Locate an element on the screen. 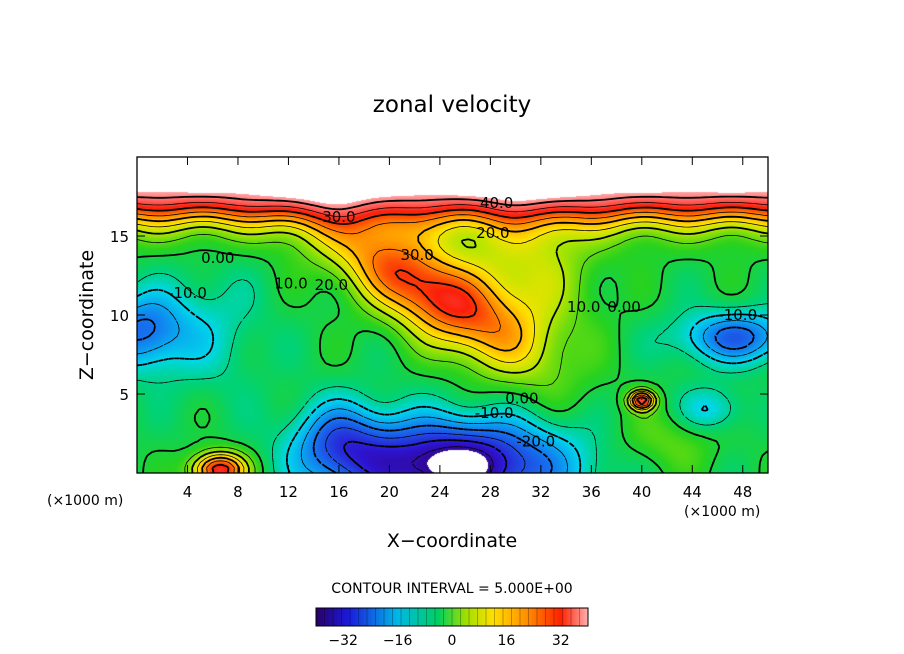  x-tick-label: 28 is located at coordinates (490, 492).